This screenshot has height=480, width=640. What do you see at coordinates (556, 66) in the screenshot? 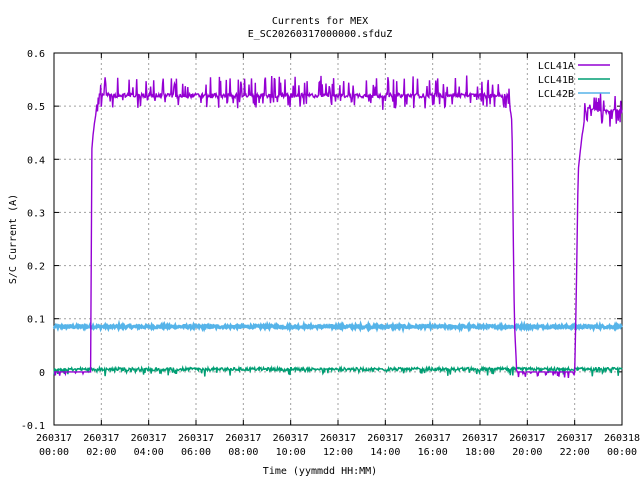
I see `legend-label: LCL41A` at bounding box center [556, 66].